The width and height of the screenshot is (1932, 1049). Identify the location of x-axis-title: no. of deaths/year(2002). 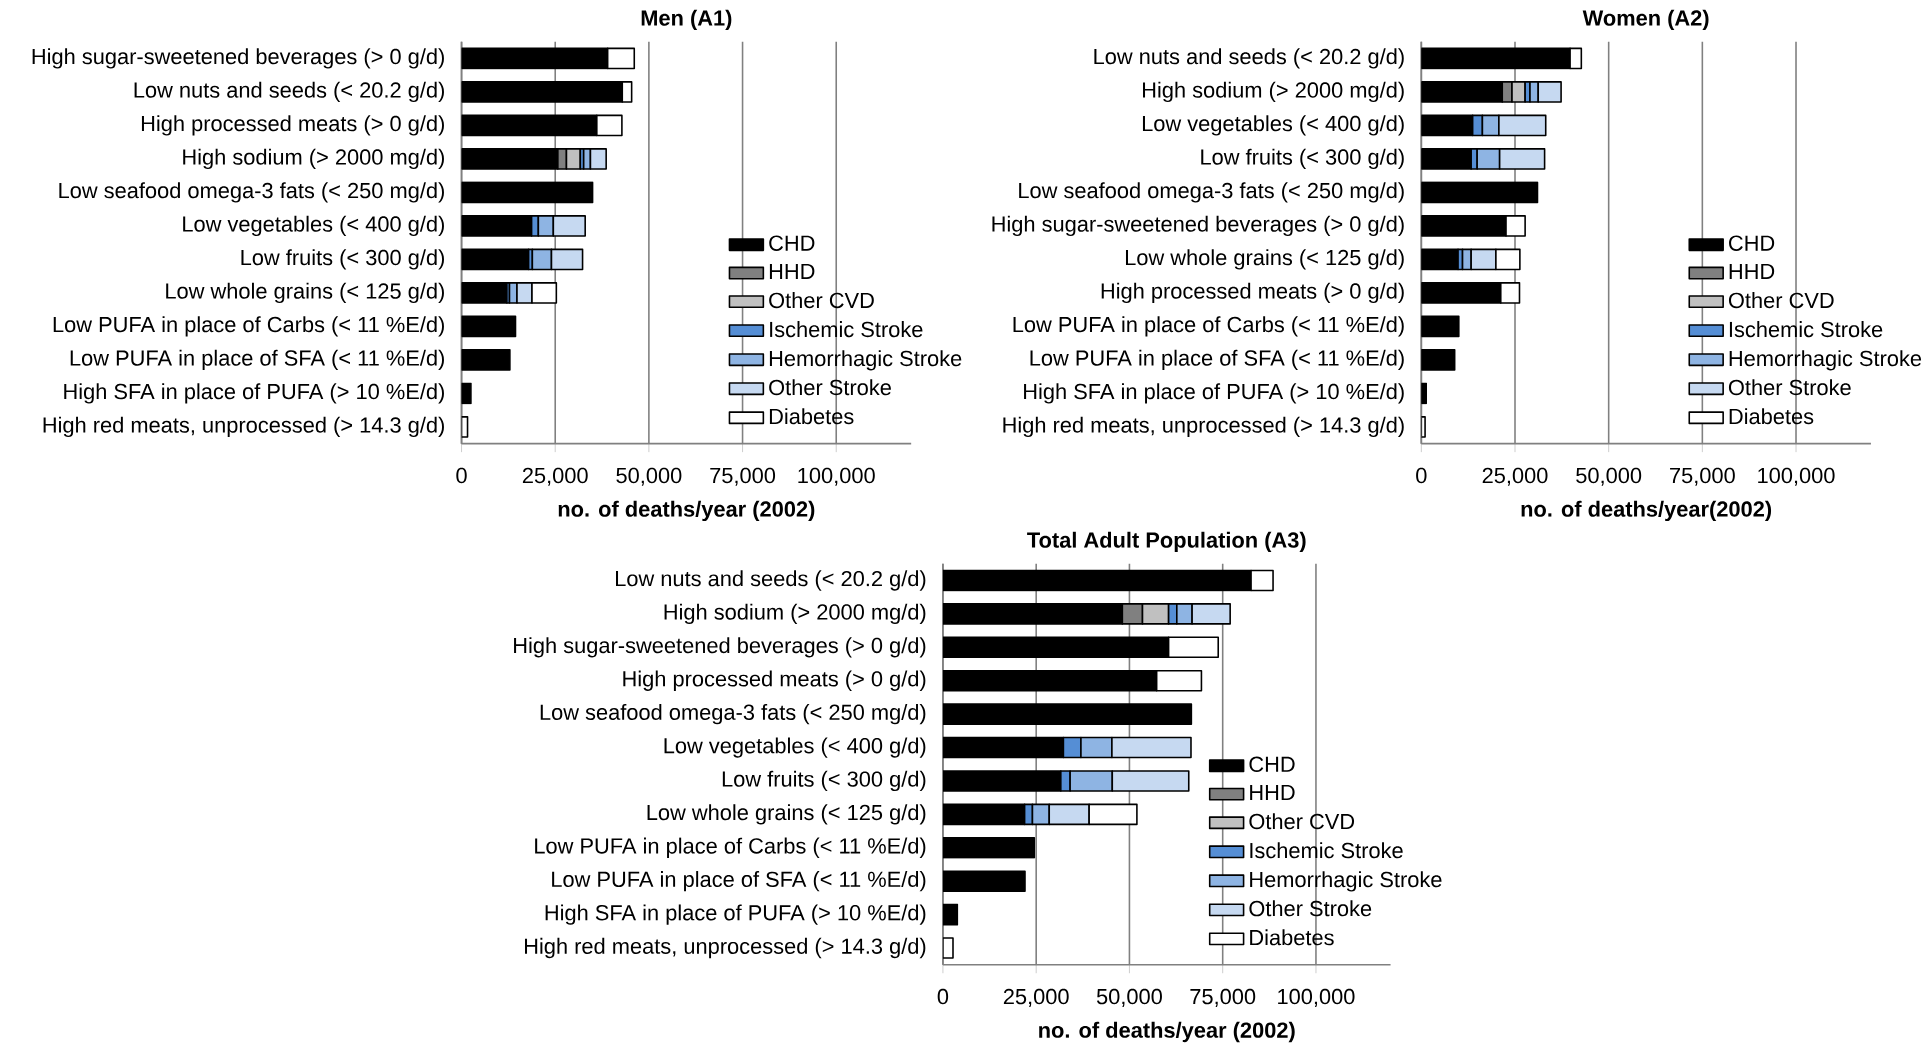
(1646, 510).